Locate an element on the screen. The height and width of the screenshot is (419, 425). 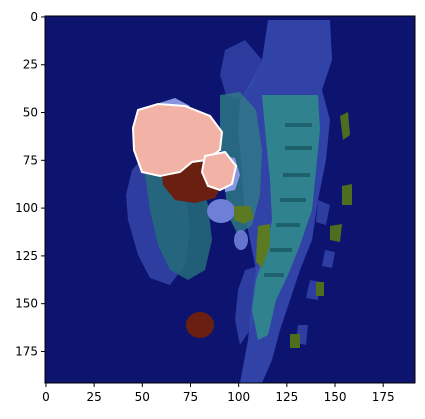
x-tick-label: 175 is located at coordinates (383, 397).